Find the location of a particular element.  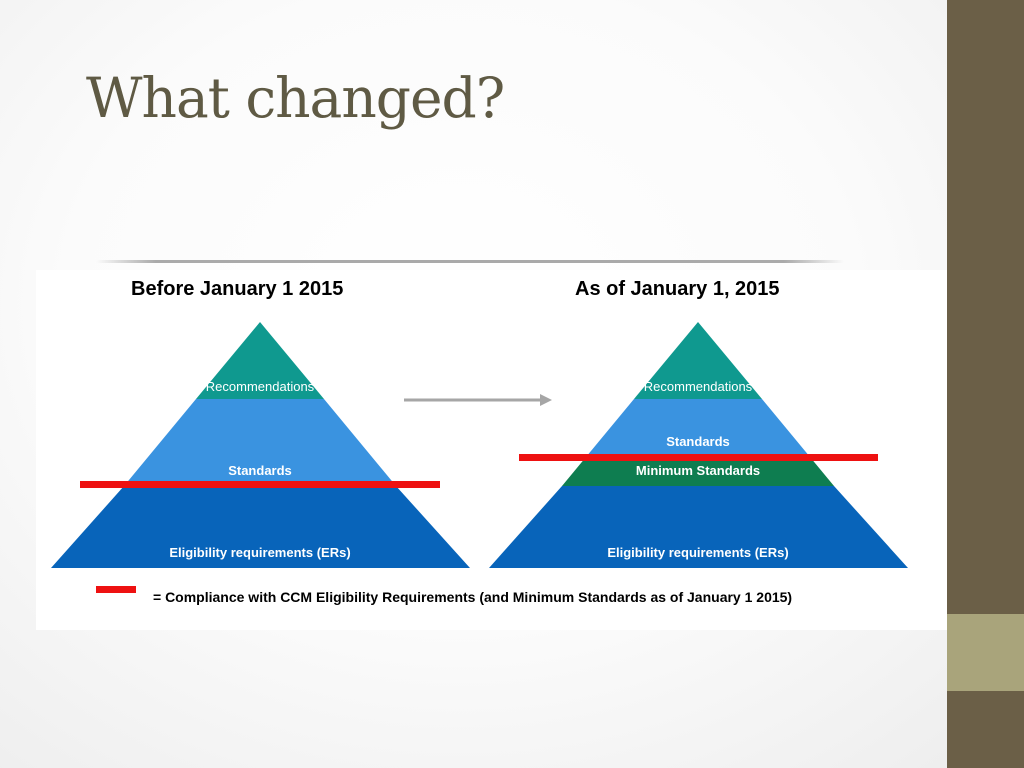

after-tier-minimum-standards is located at coordinates (698, 471).